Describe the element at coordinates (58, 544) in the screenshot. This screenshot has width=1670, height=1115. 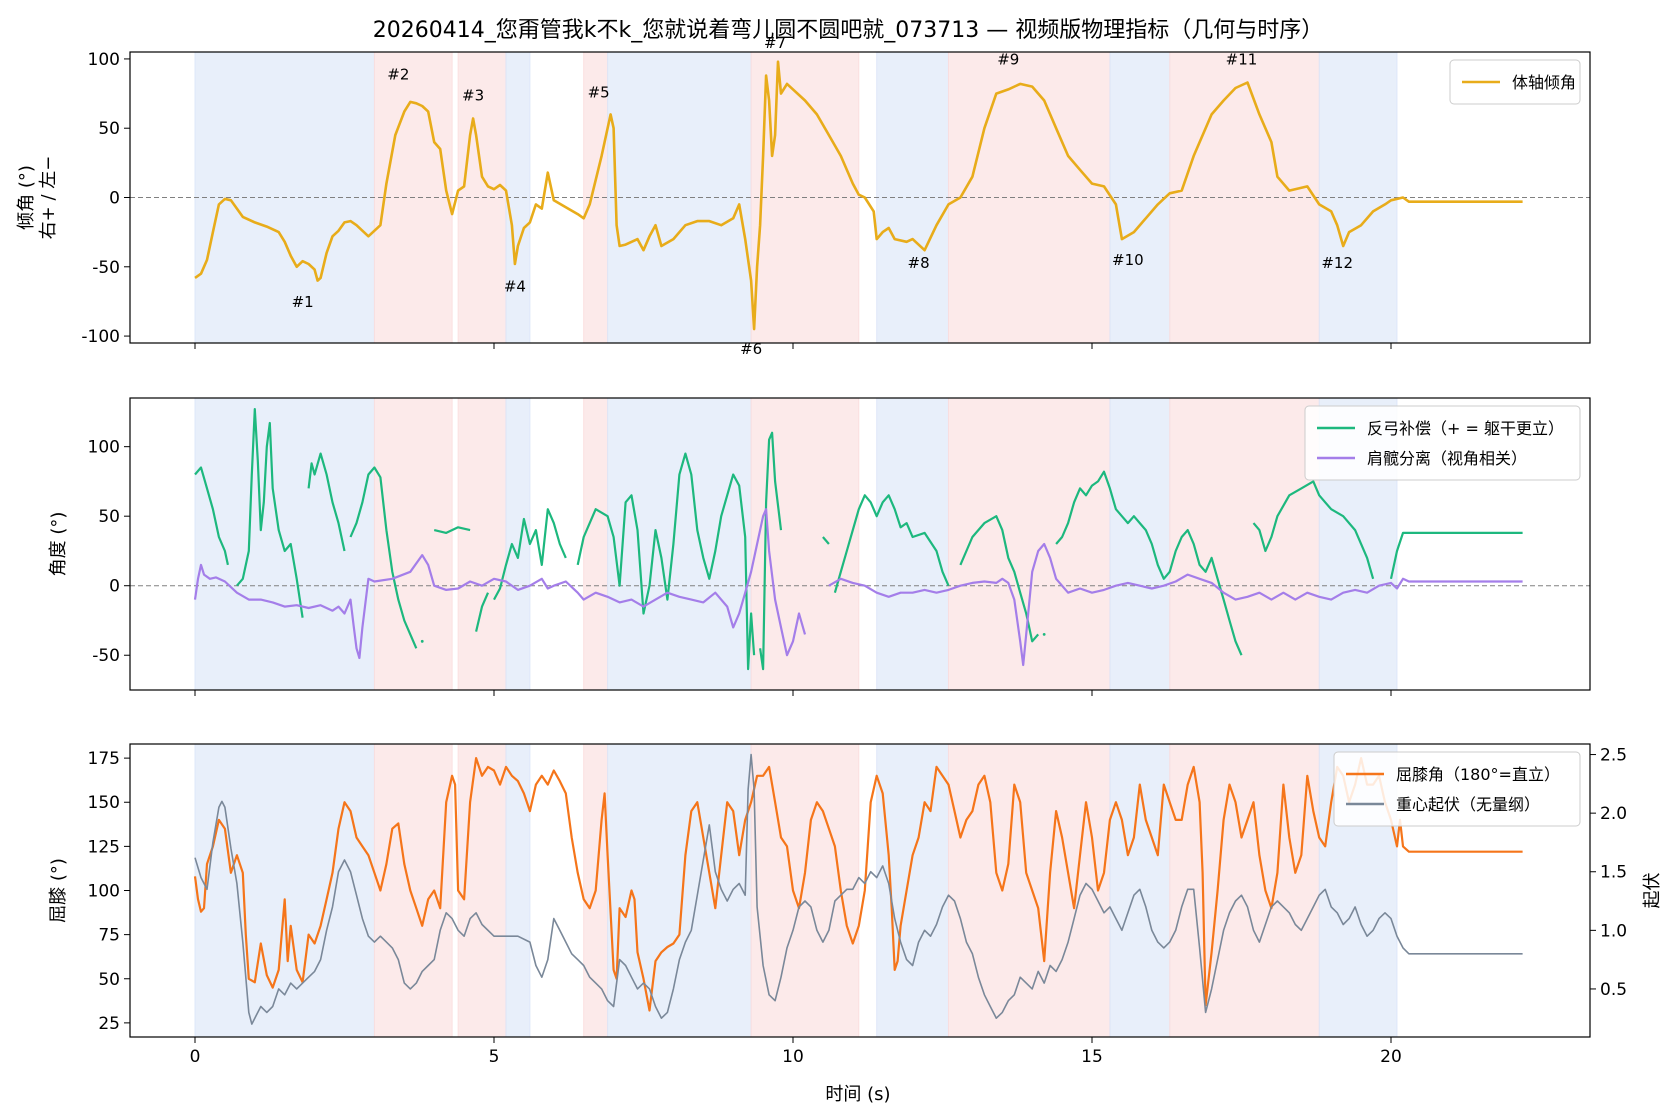
I see `y-axis-label: 角度 (°)` at that location.